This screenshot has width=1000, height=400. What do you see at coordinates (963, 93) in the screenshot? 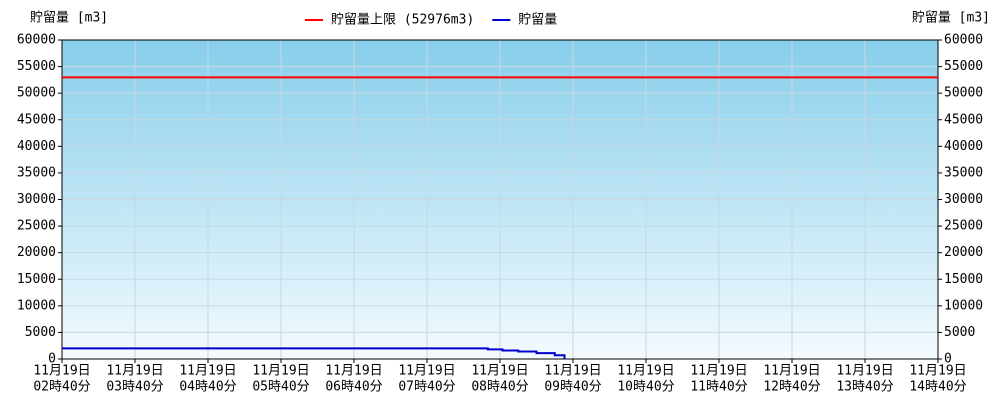
I see `y2-tick-label: 50000` at bounding box center [963, 93].